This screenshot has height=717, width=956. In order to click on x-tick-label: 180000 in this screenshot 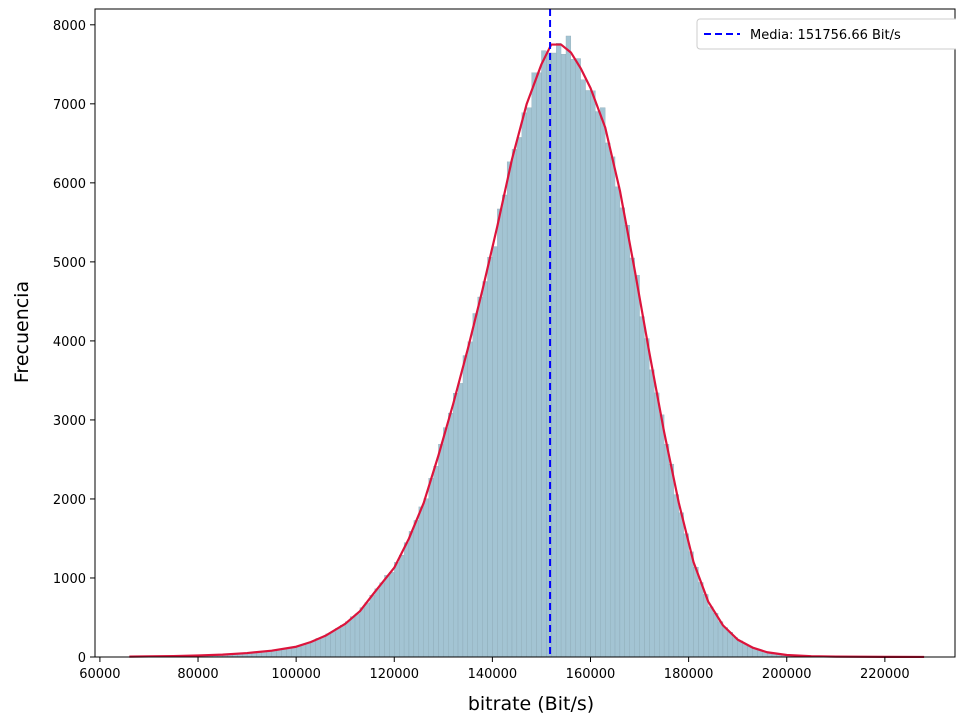, I will do `click(689, 674)`.